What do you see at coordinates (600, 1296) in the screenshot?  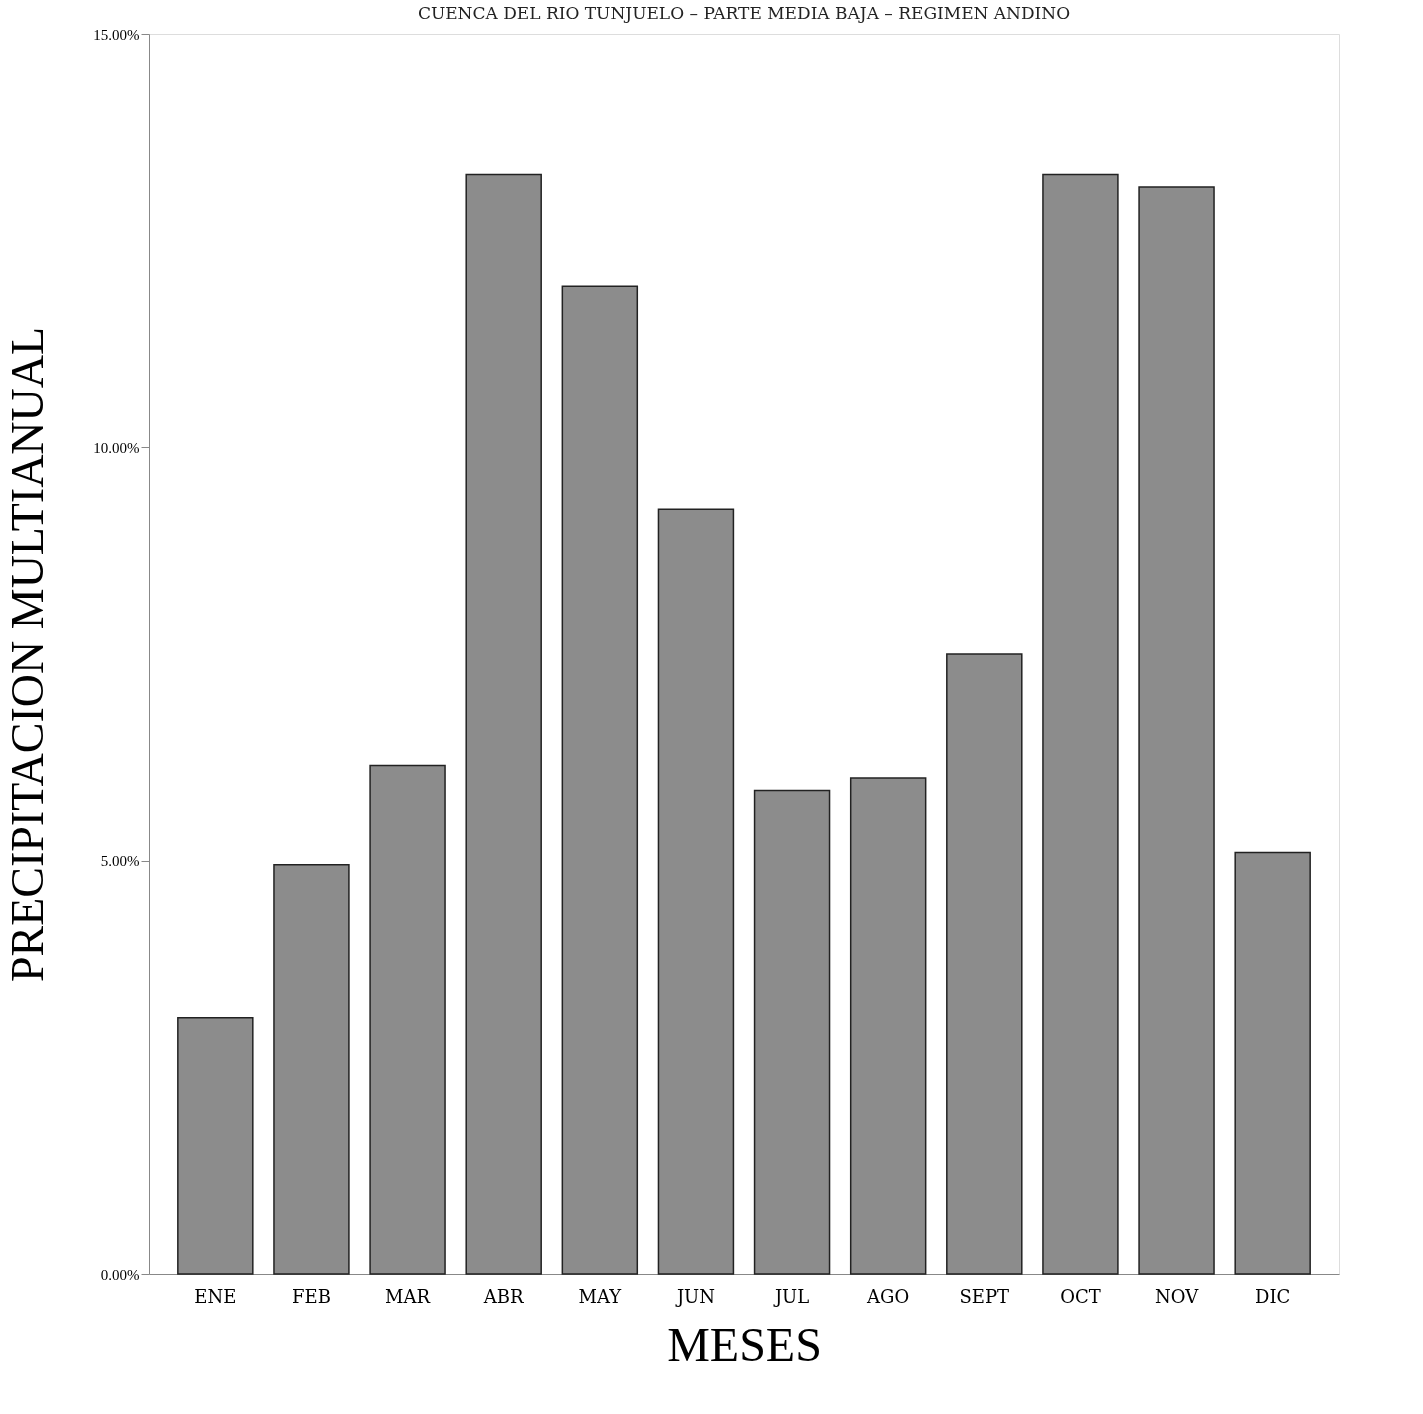 I see `x-tick-label: MAY` at bounding box center [600, 1296].